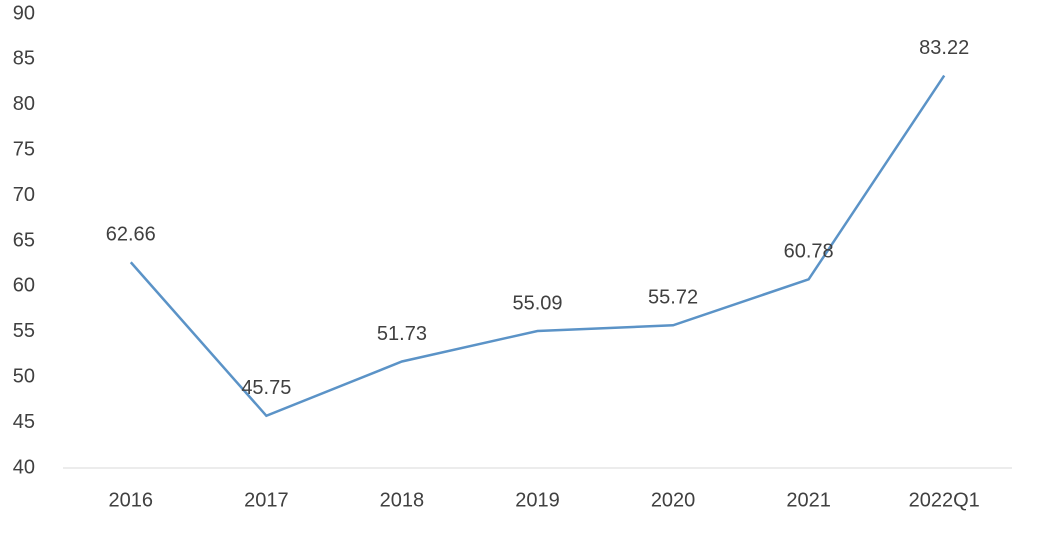 This screenshot has width=1037, height=538. Describe the element at coordinates (24, 104) in the screenshot. I see `y-tick-label: 80` at that location.